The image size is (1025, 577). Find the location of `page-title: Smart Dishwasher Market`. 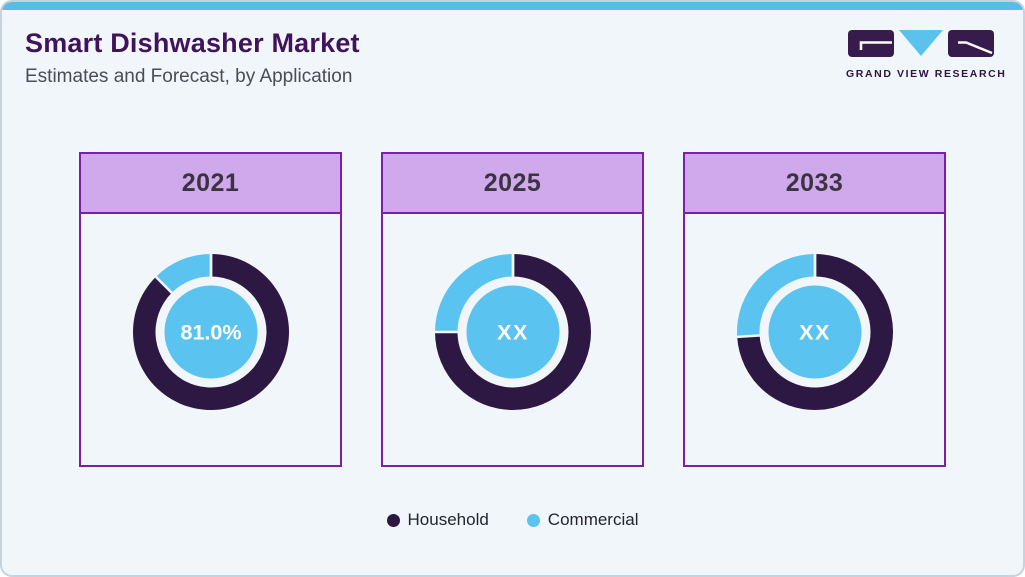

page-title: Smart Dishwasher Market is located at coordinates (192, 43).